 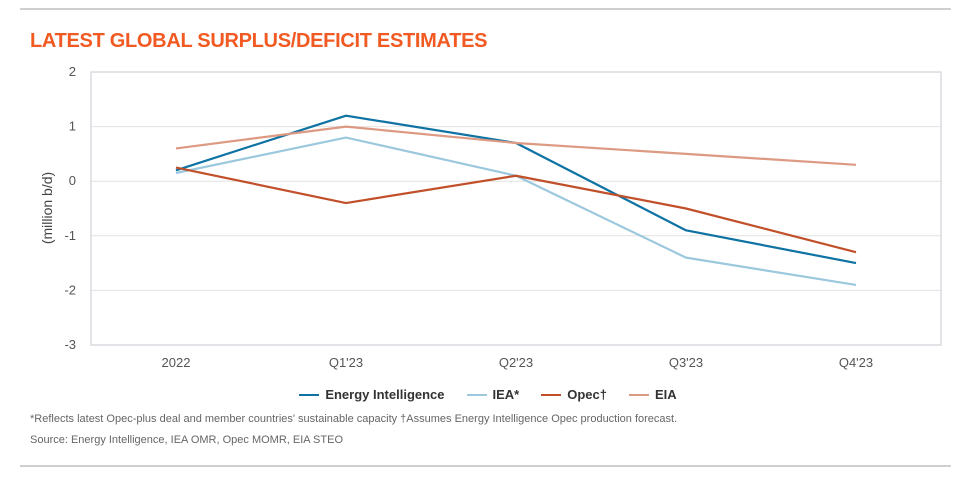 What do you see at coordinates (346, 362) in the screenshot?
I see `x-tick-label: Q1'23` at bounding box center [346, 362].